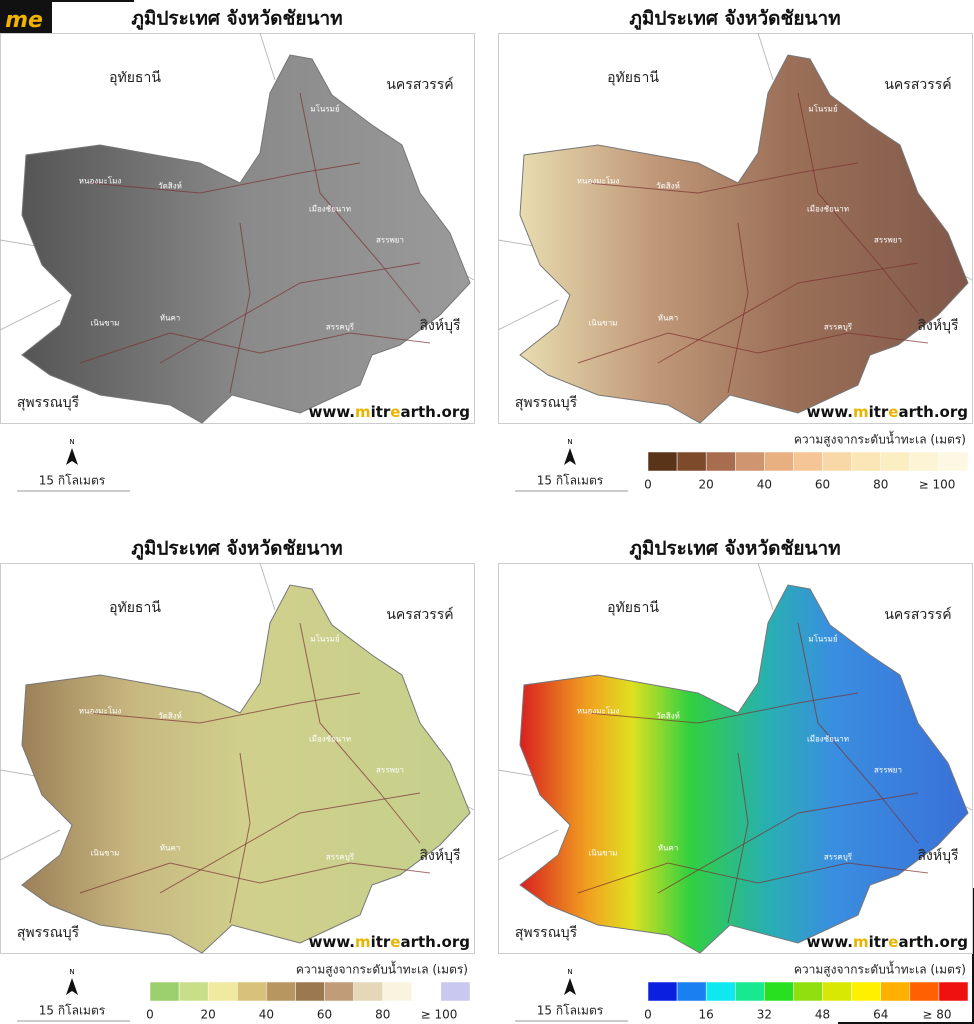 Image resolution: width=974 pixels, height=1024 pixels. Describe the element at coordinates (72, 986) in the screenshot. I see `north-arrow` at that location.